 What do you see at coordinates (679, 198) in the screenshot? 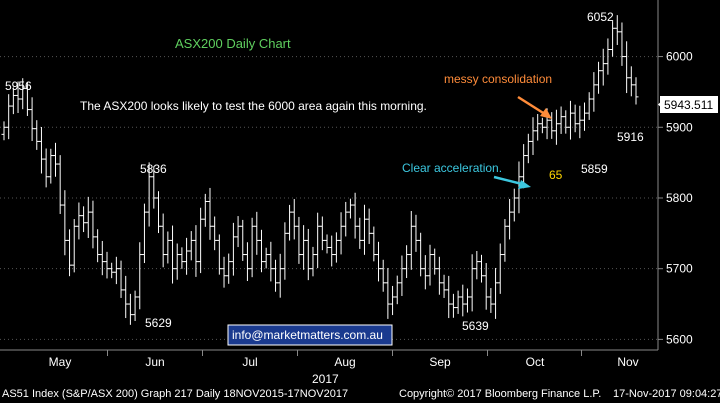
I see `y-tick-label: 5800` at bounding box center [679, 198].